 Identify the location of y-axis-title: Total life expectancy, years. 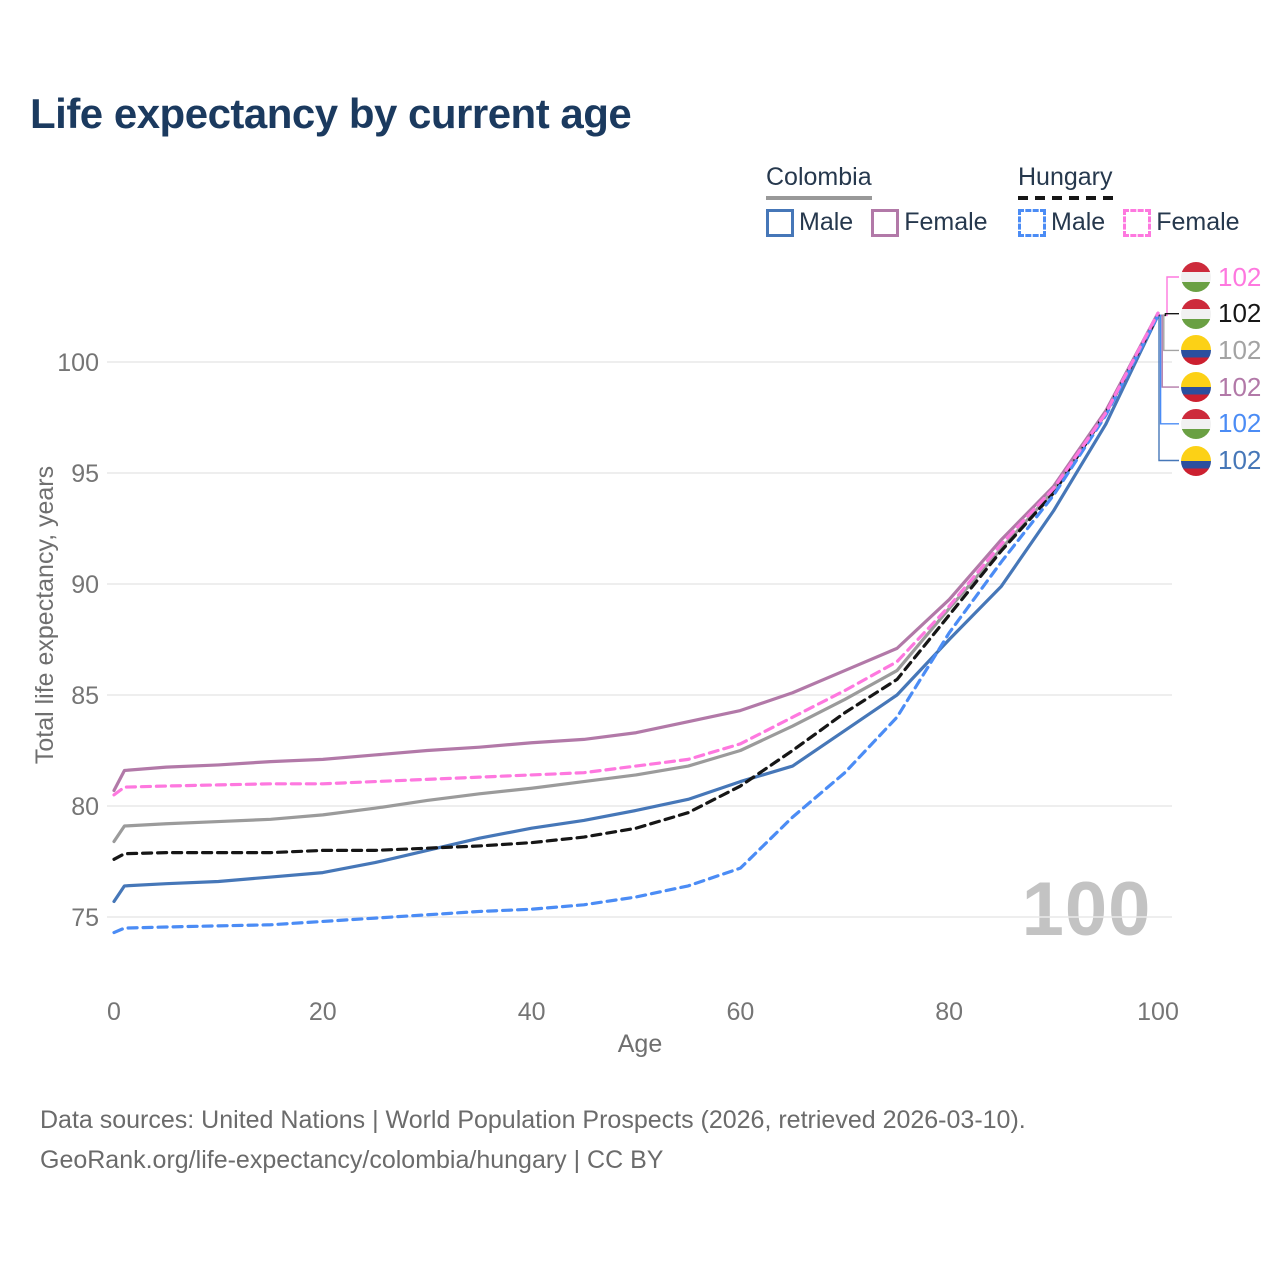
(45, 615).